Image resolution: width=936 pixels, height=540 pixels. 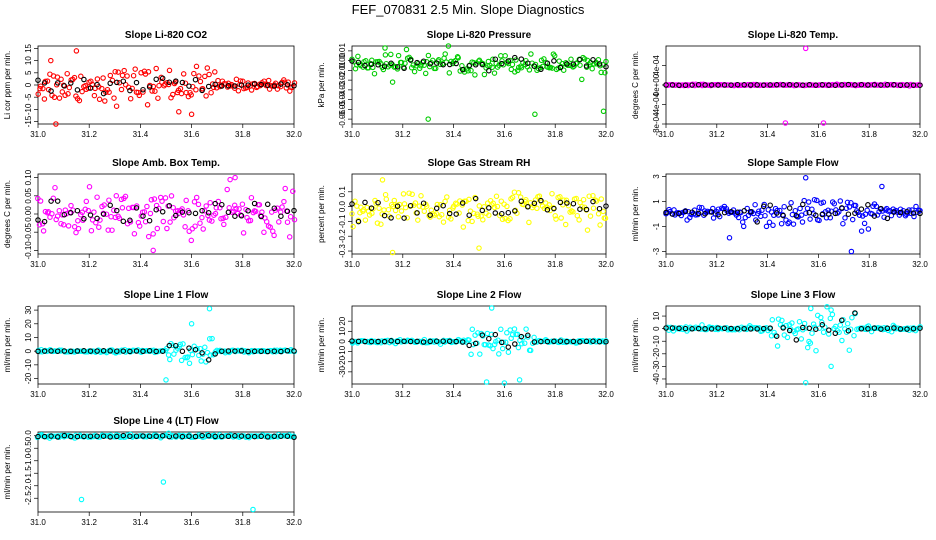 What do you see at coordinates (555, 394) in the screenshot?
I see `x-tick-label: 31.8` at bounding box center [555, 394].